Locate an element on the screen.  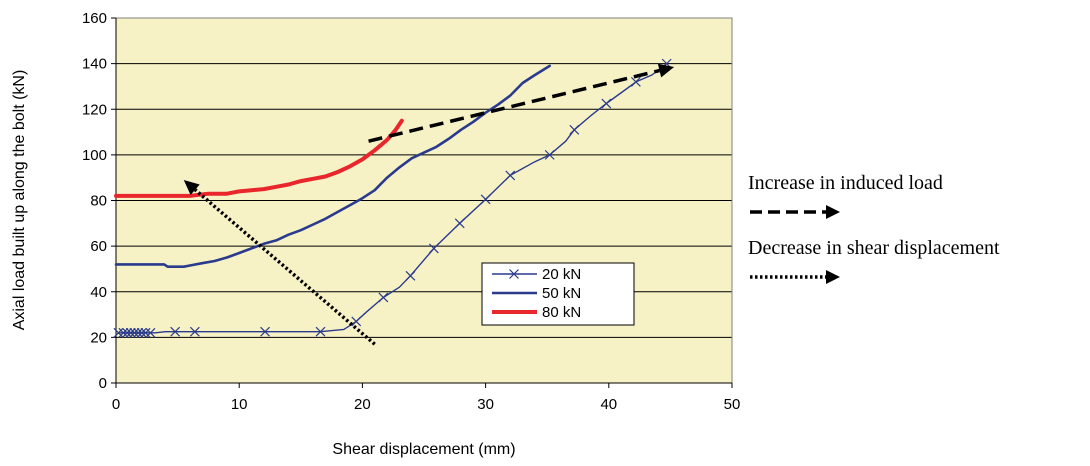
x-axis-label: Shear displacement (mm) is located at coordinates (423, 449).